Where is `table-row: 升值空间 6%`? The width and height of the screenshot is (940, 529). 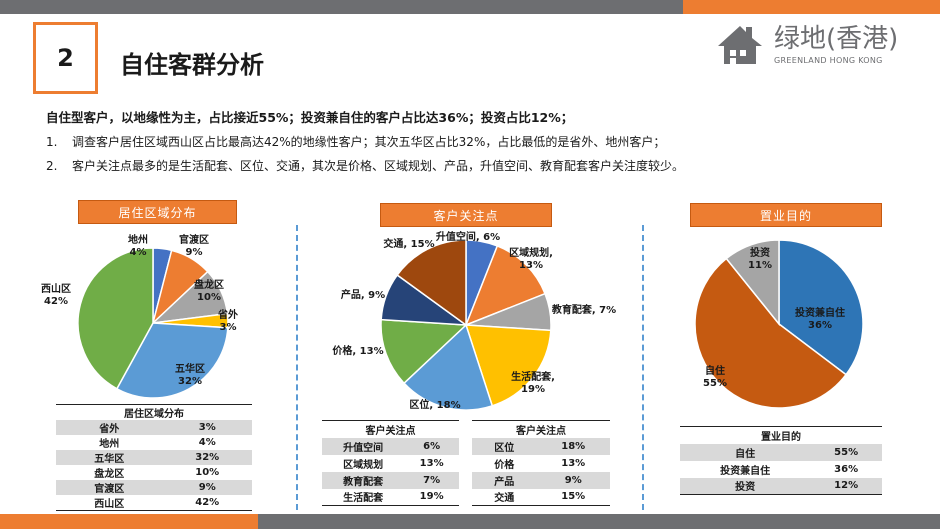 table-row: 升值空间 6% is located at coordinates (390, 446).